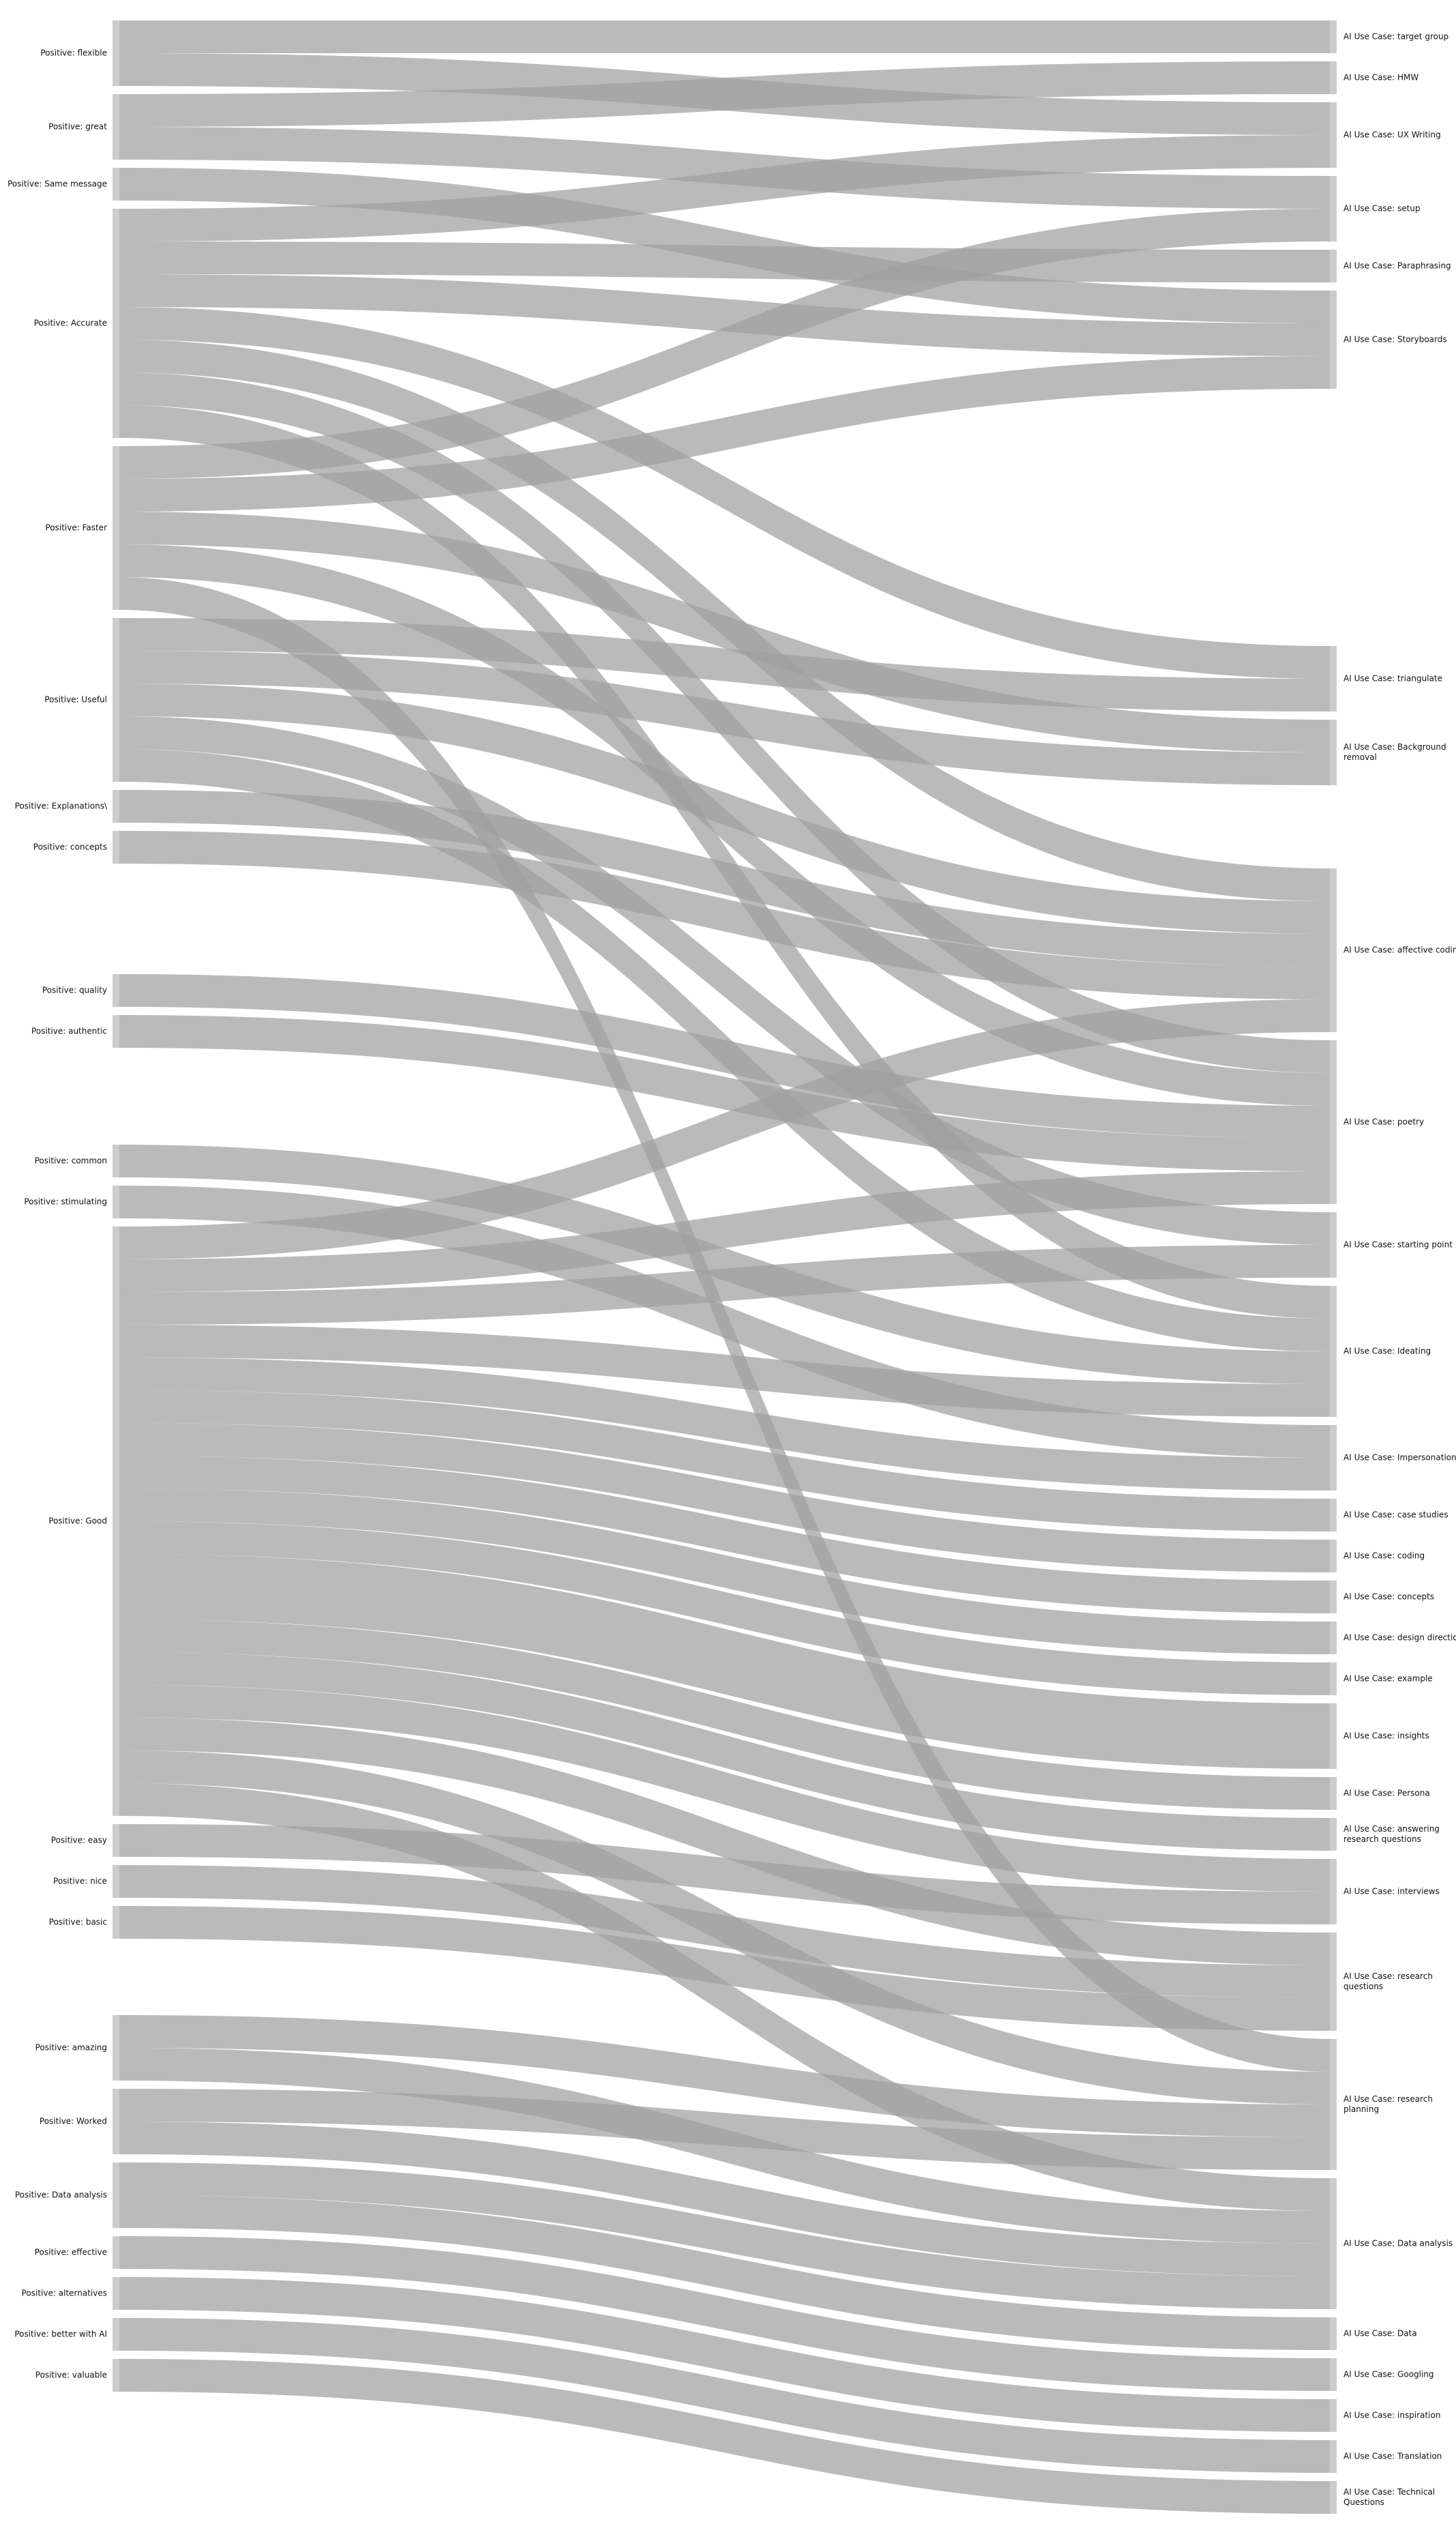  I want to click on flow-good-to-example, so click(724, 1608).